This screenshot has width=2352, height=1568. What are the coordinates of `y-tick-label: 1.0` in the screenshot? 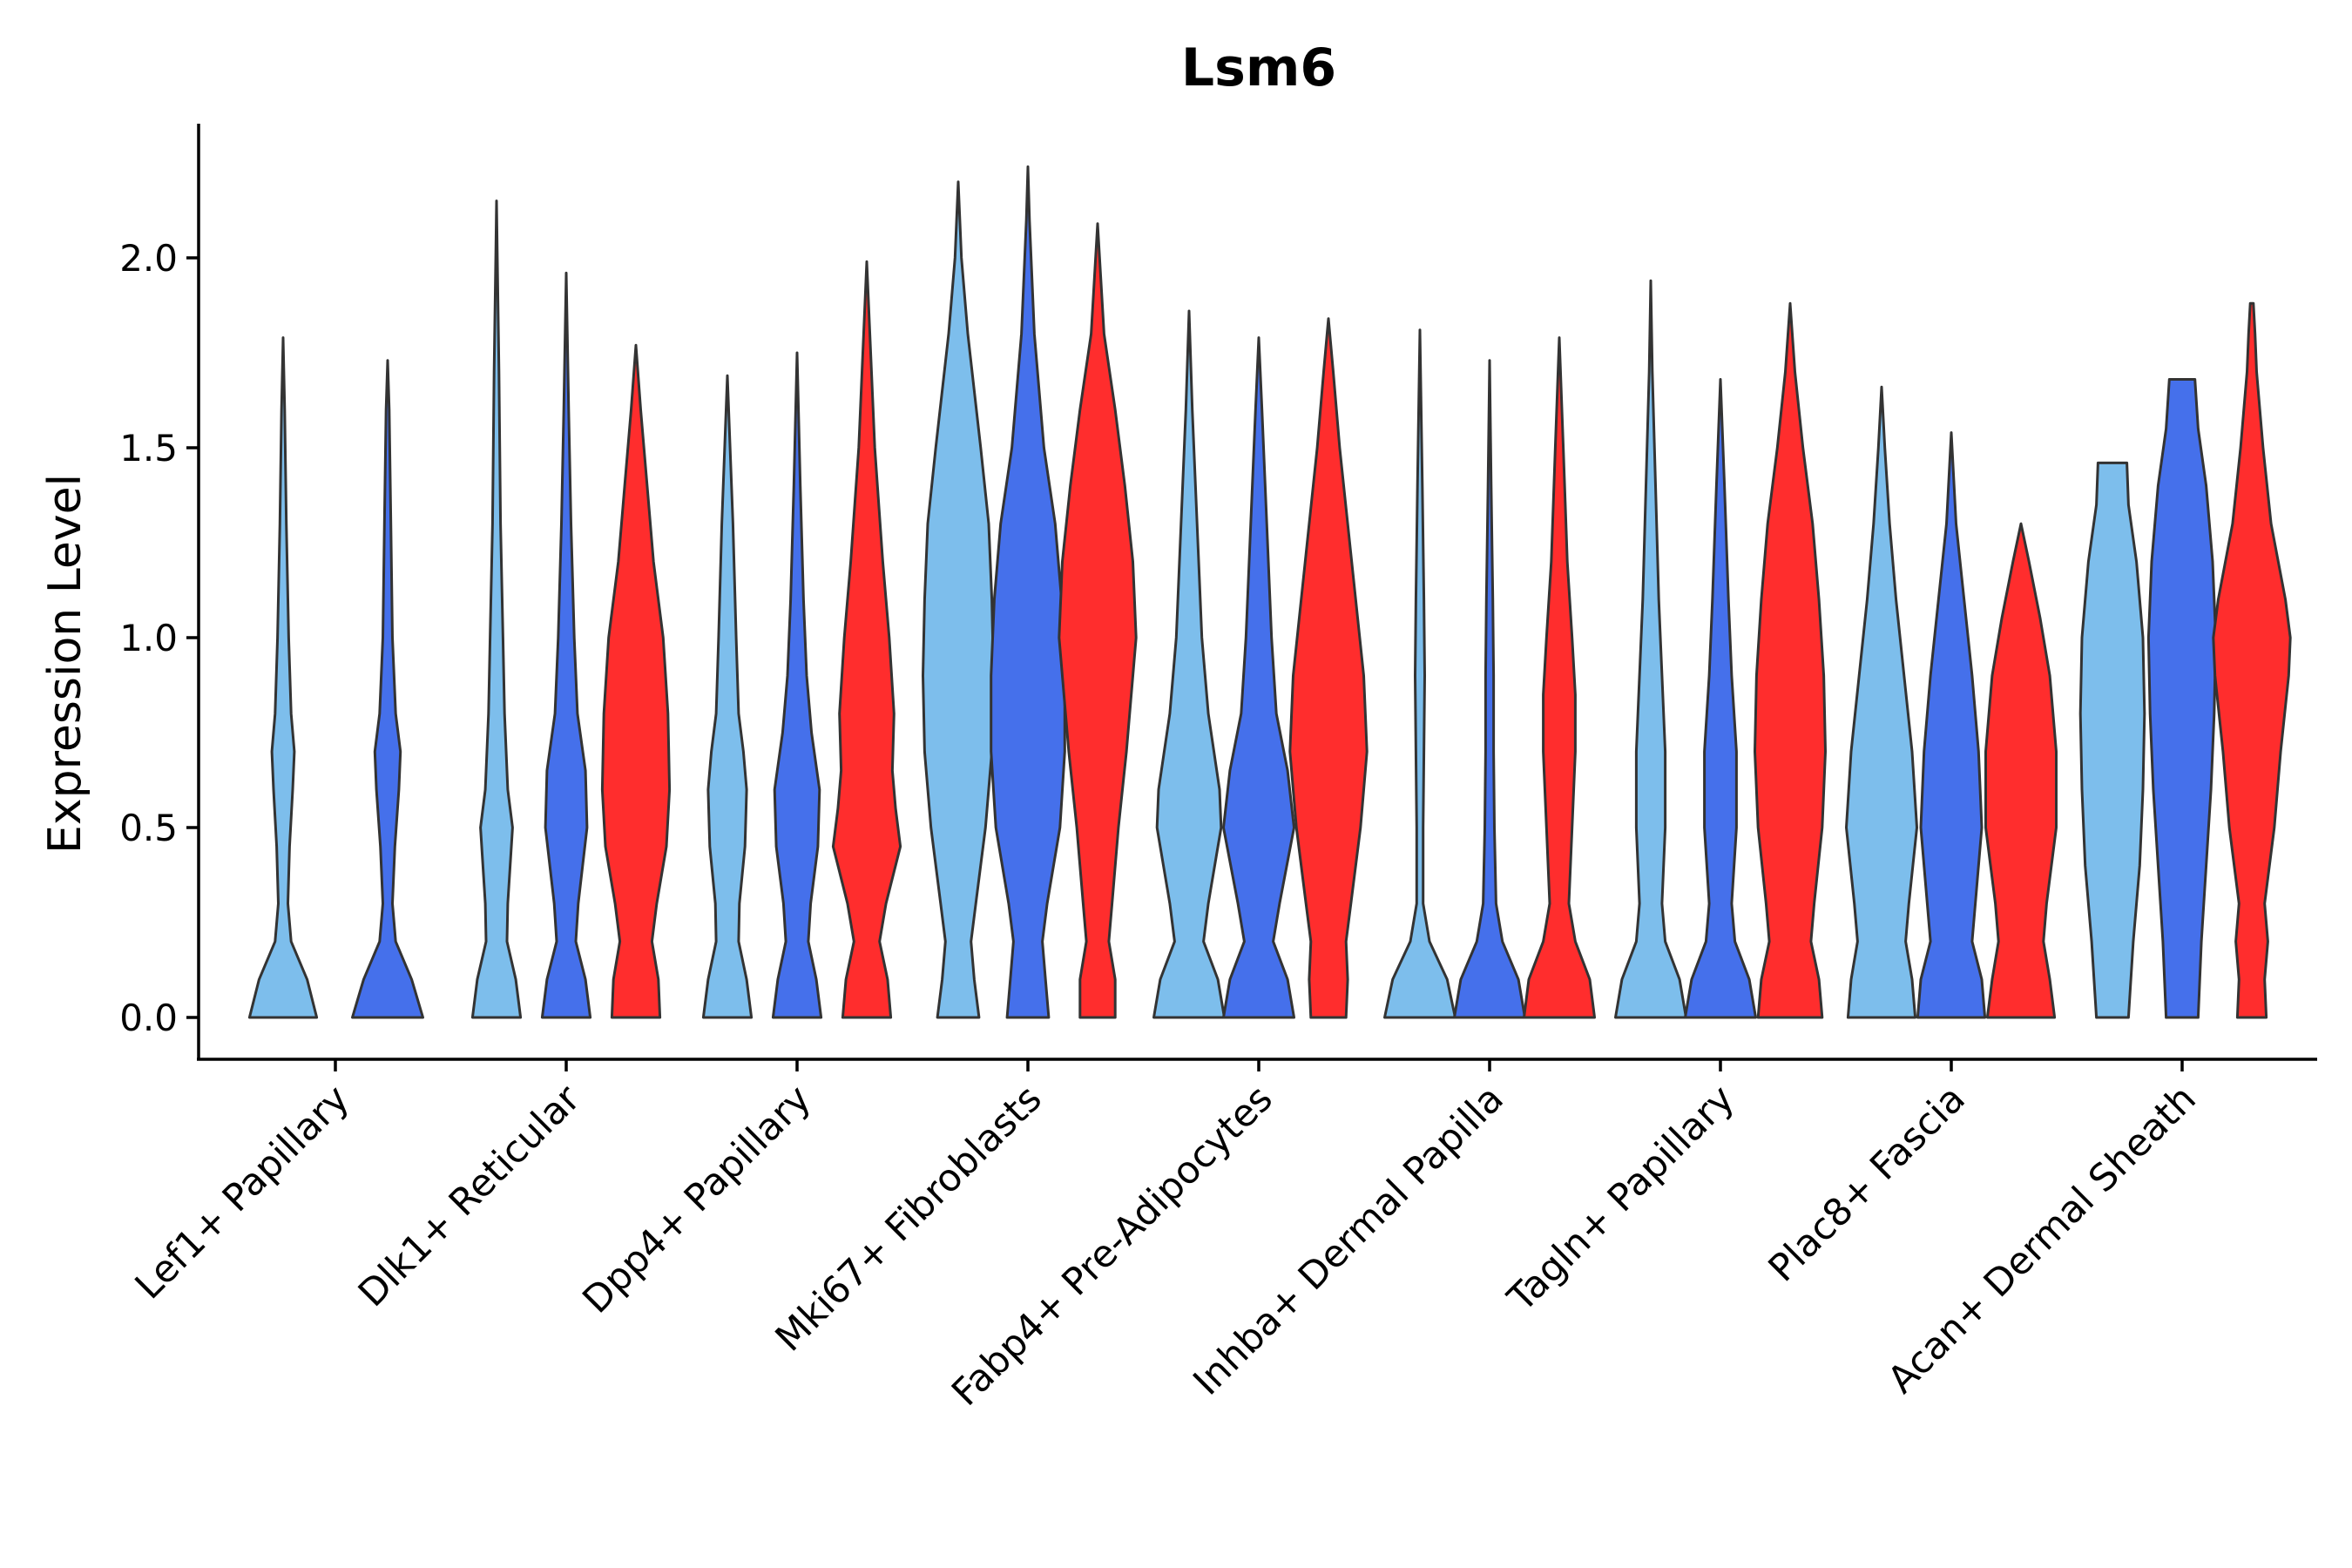 It's located at (148, 638).